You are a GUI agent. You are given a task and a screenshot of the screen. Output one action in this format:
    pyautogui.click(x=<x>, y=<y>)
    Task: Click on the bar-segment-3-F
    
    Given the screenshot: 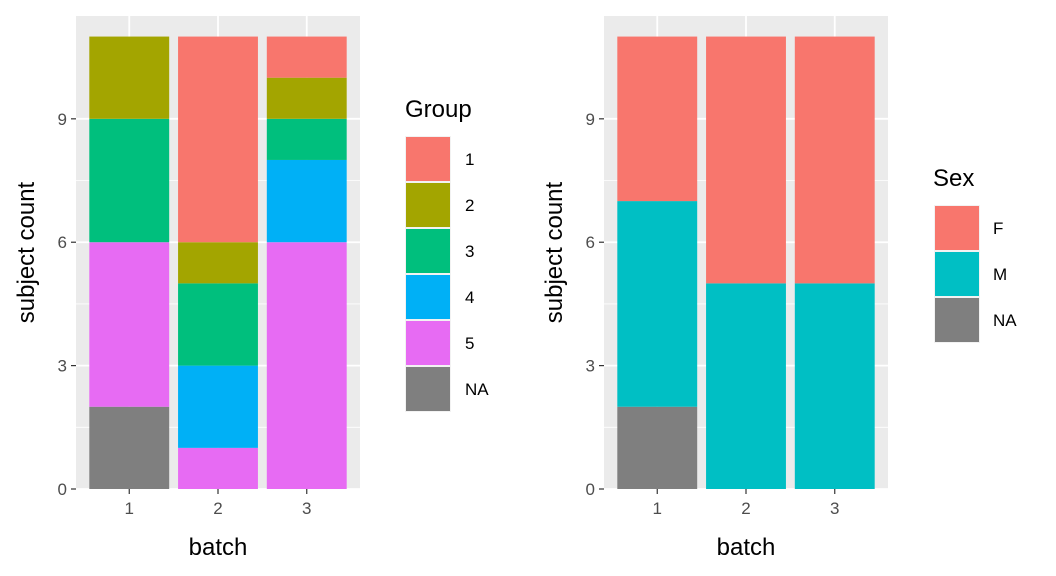 What is the action you would take?
    pyautogui.click(x=834, y=160)
    